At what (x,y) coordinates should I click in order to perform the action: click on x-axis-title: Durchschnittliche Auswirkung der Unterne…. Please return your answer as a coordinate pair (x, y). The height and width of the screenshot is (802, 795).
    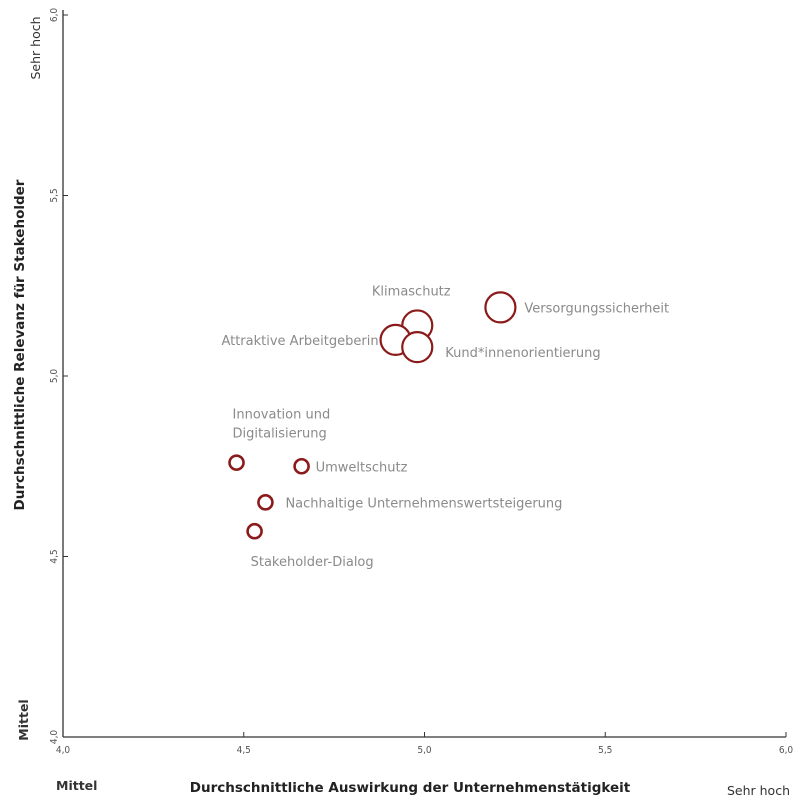
    Looking at the image, I should click on (410, 788).